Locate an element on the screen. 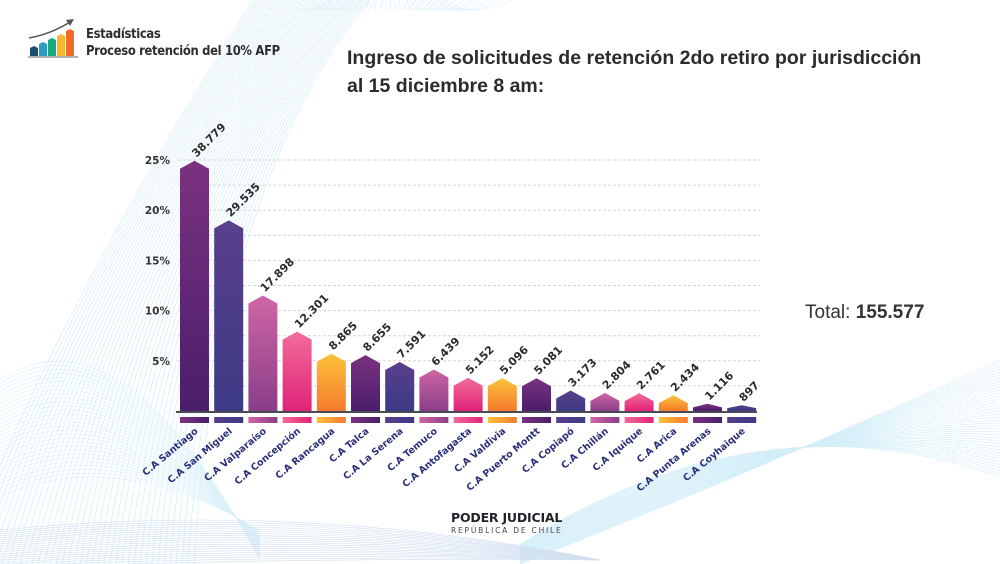 The image size is (1000, 564). data-label: 38.779 is located at coordinates (208, 140).